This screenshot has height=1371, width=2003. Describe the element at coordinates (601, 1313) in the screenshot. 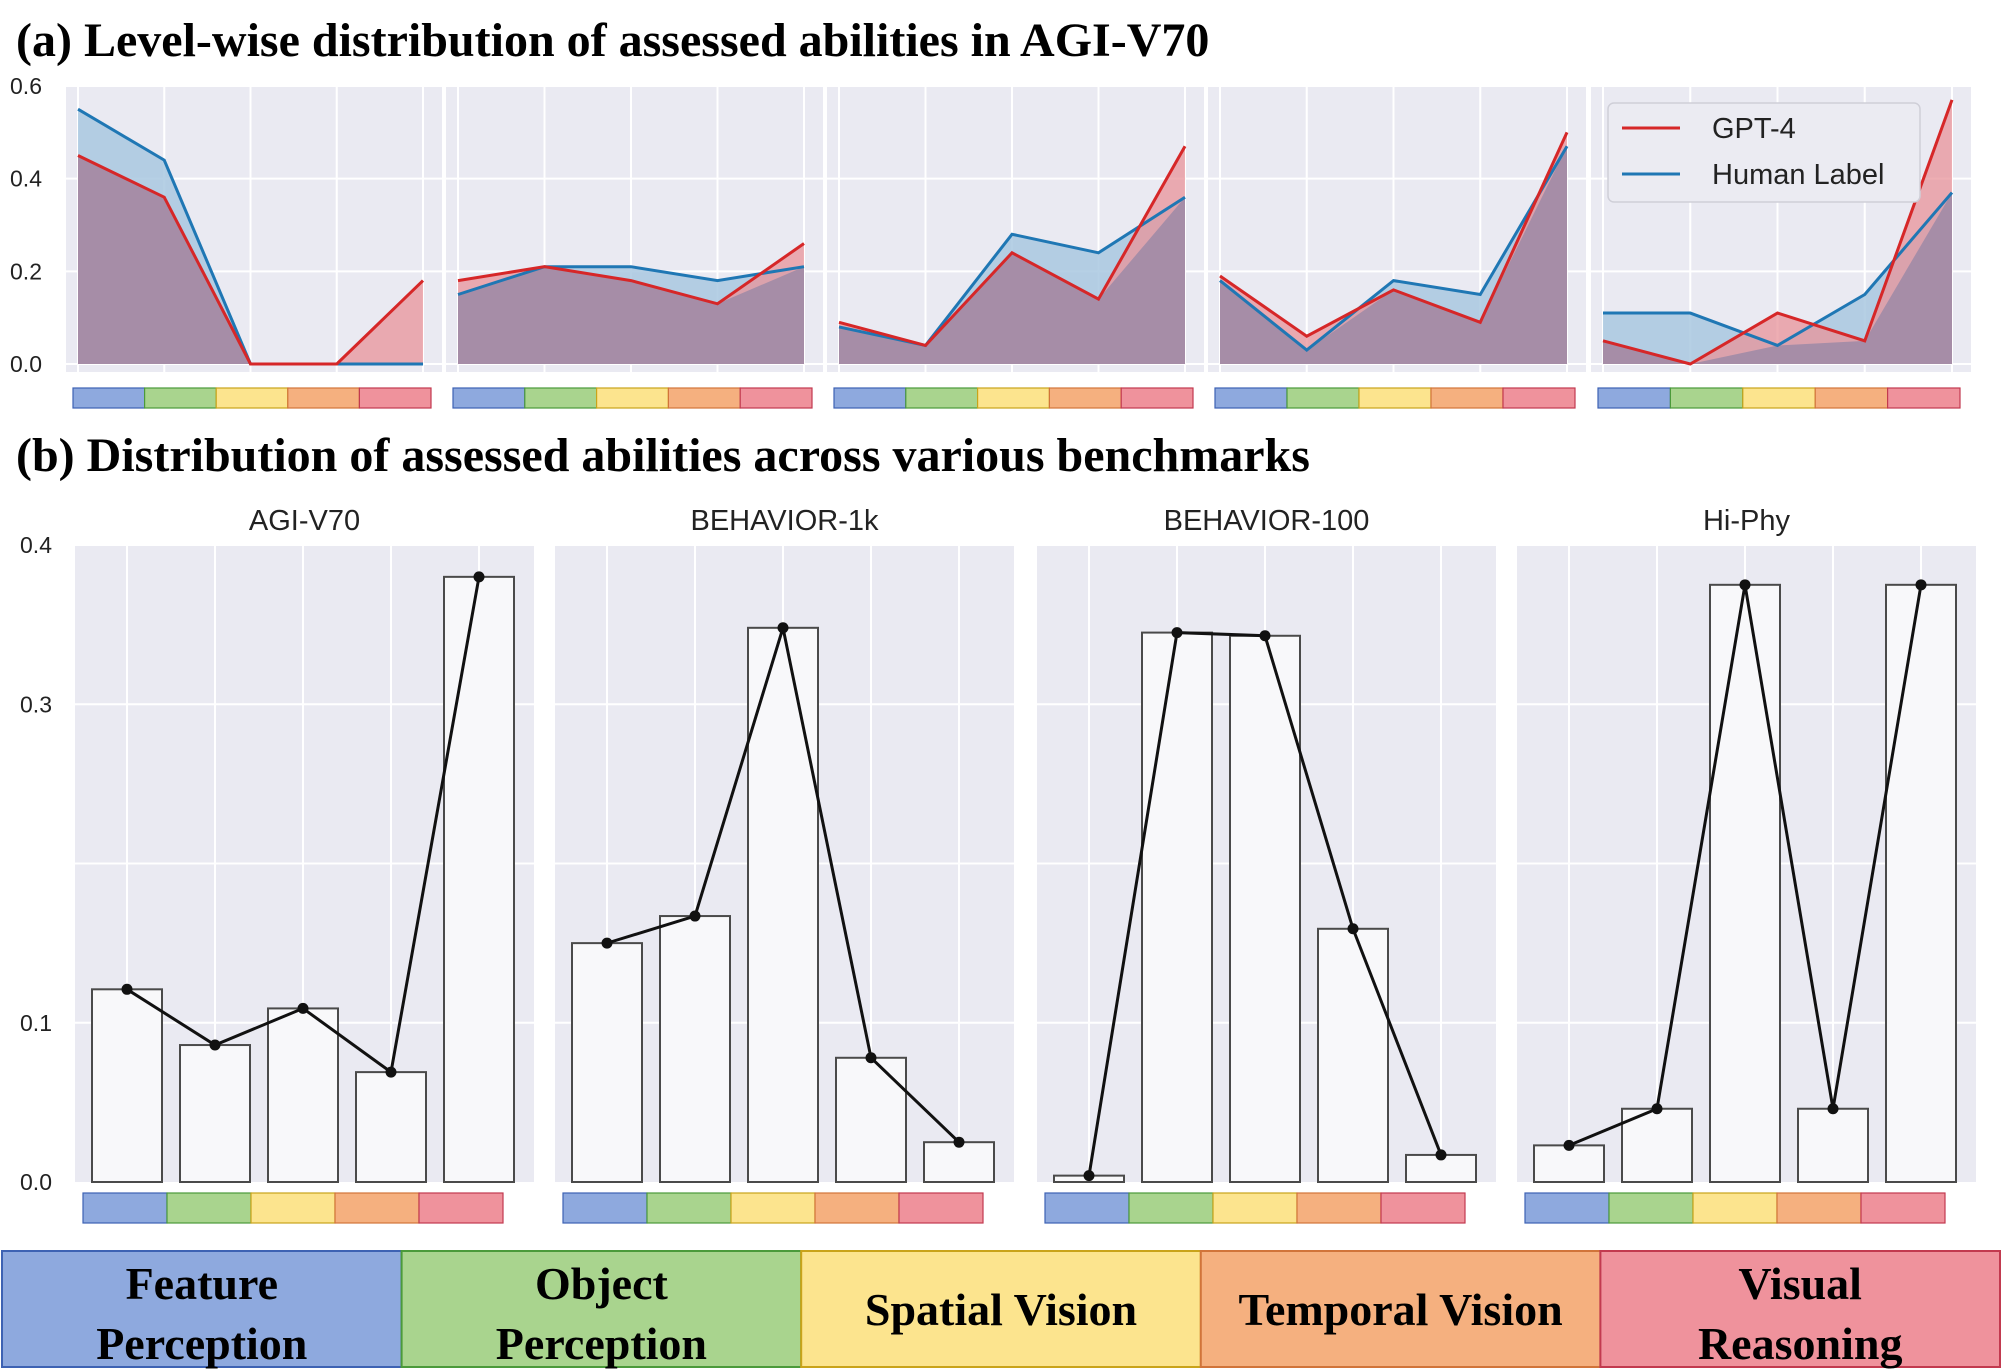

I see `category-legend-label: Object Perception` at that location.